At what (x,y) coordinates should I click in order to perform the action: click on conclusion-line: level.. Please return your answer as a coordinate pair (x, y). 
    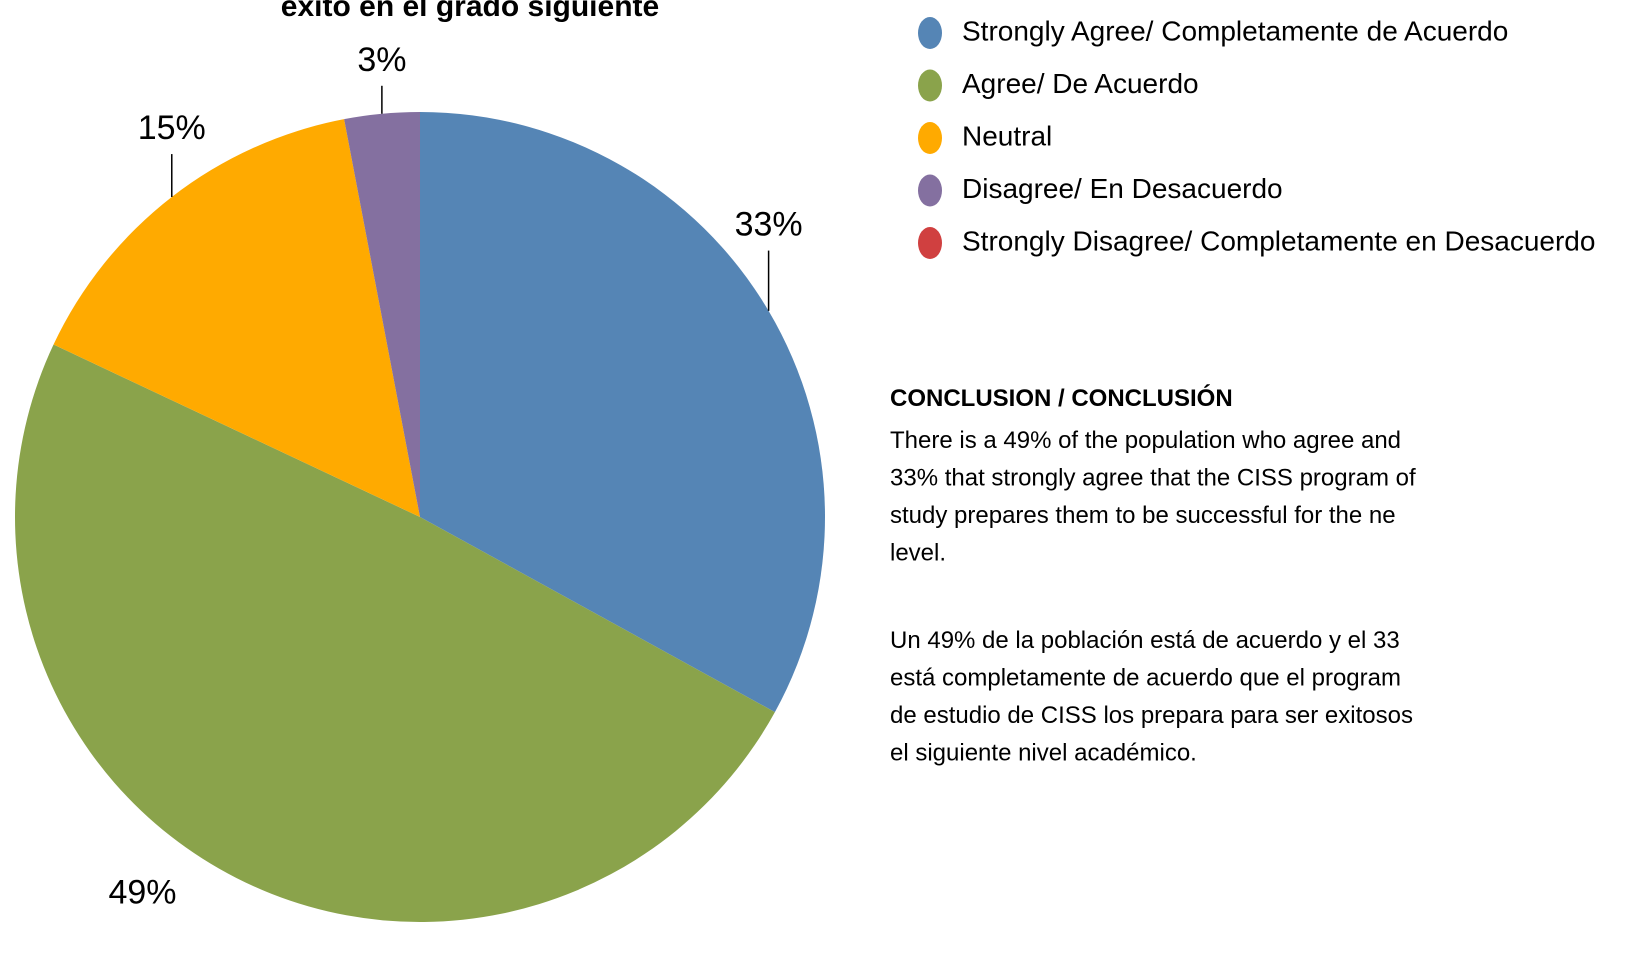
    Looking at the image, I should click on (918, 553).